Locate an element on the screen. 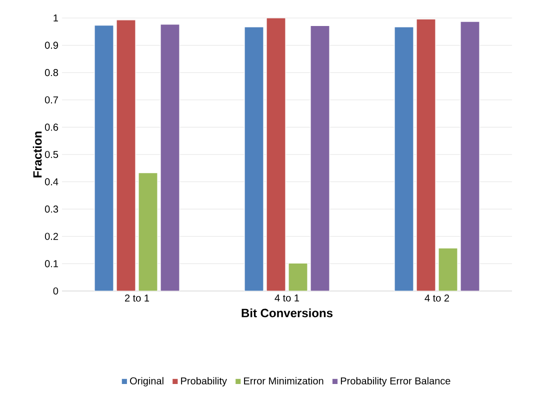 The height and width of the screenshot is (406, 559). legend-label: Error Minimization is located at coordinates (284, 380).